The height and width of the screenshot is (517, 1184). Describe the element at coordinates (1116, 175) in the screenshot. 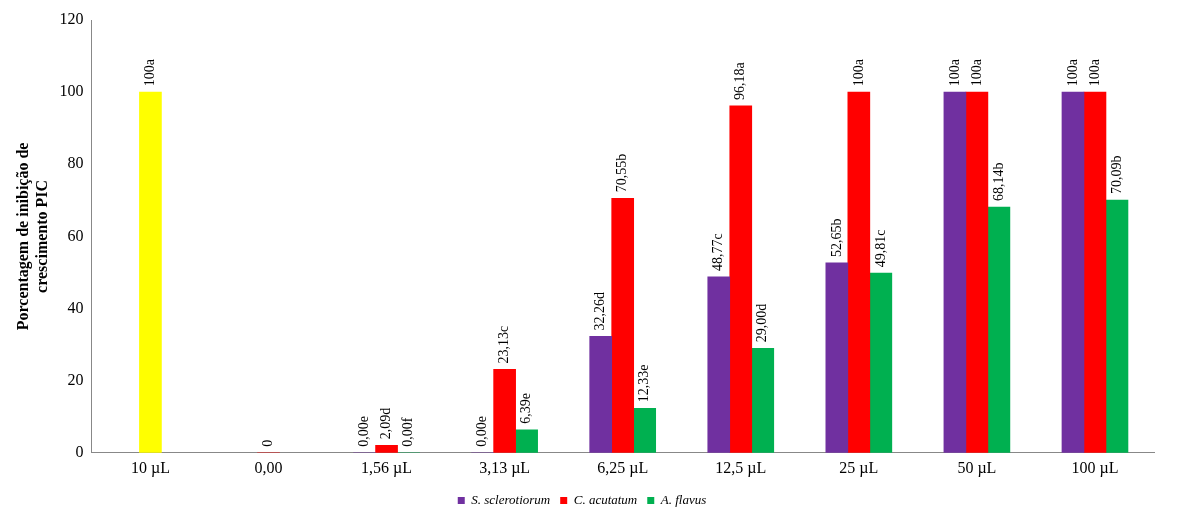

I see `data-label: 70,09b` at that location.